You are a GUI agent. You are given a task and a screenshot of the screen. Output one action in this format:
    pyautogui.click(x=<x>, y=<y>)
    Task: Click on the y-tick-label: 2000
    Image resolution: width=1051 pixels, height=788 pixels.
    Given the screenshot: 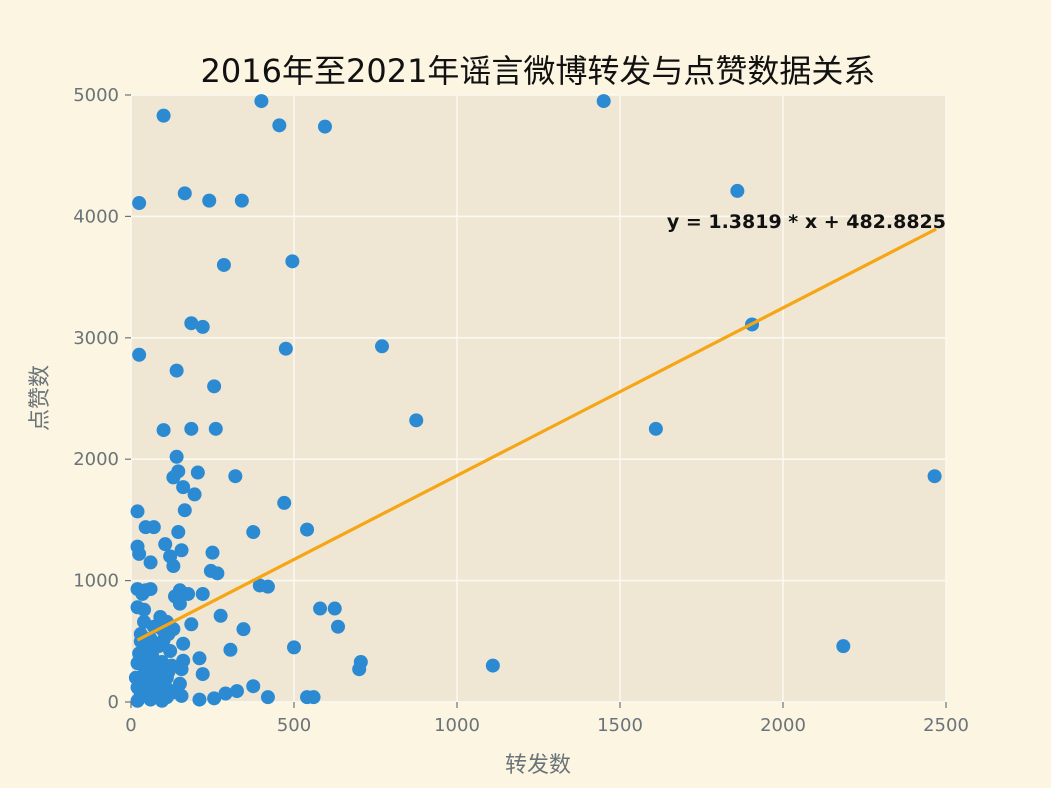 What is the action you would take?
    pyautogui.click(x=96, y=459)
    